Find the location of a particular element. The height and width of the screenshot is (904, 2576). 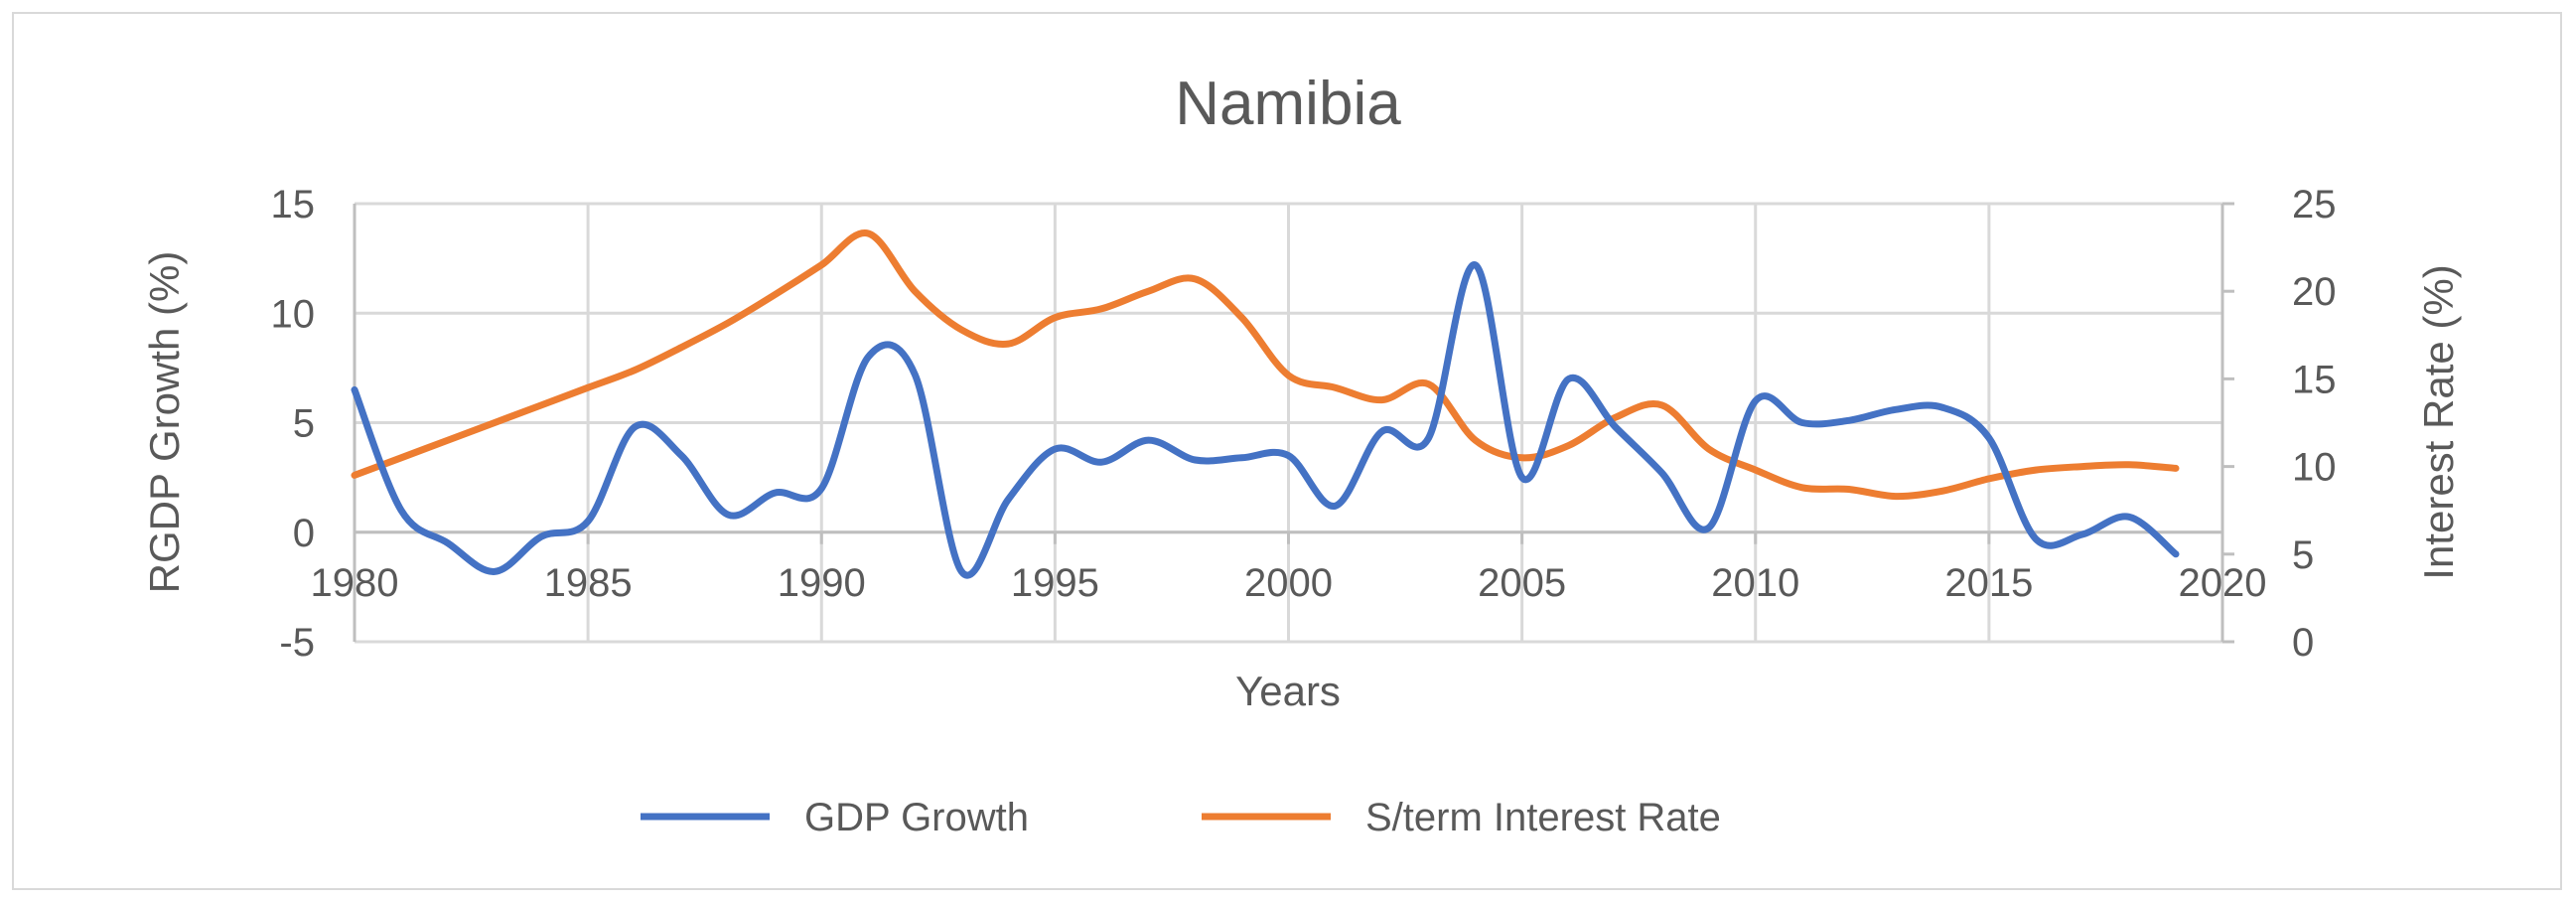

x-axis-title: Years is located at coordinates (1288, 691).